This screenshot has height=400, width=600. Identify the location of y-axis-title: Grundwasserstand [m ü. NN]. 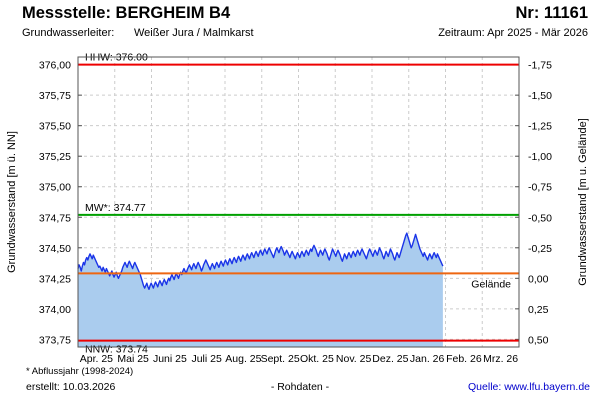
(12, 202).